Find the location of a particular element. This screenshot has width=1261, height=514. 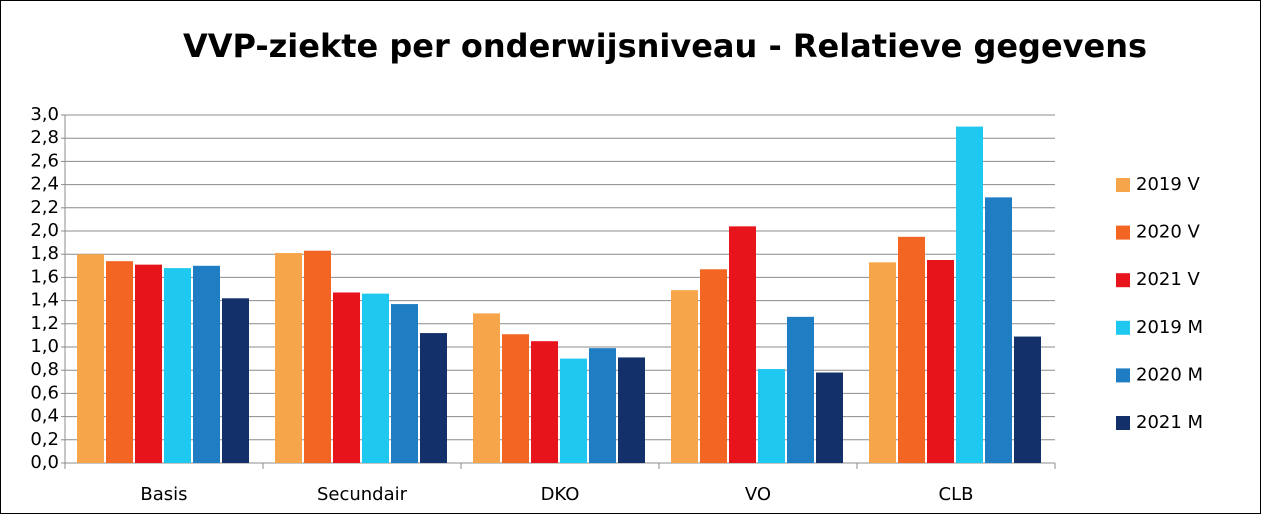

y-tick-label: 2,2 is located at coordinates (44, 207).